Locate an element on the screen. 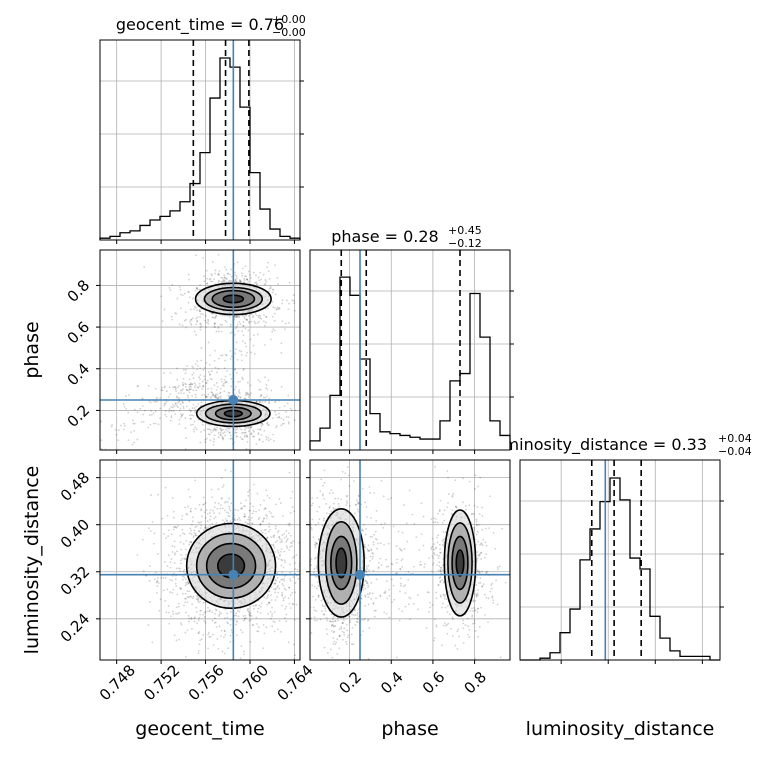  tick-label-x-phase: 0.4 is located at coordinates (392, 683).